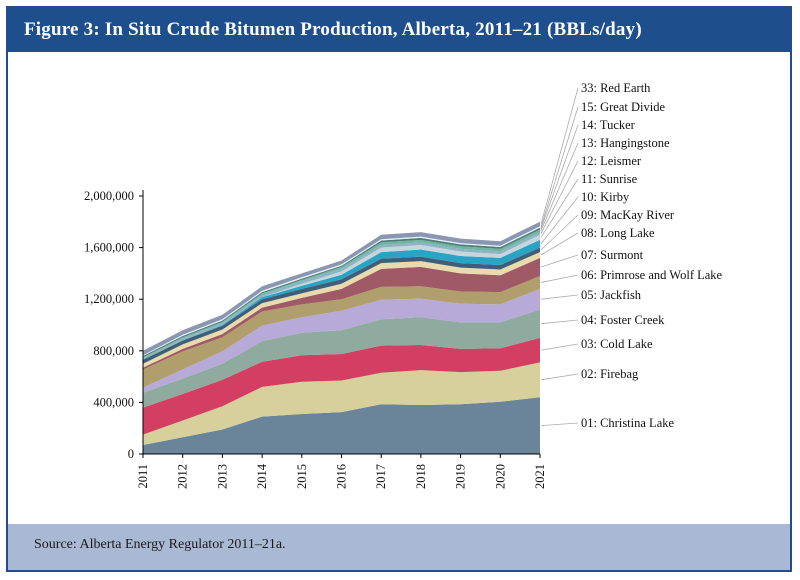 The width and height of the screenshot is (800, 580). What do you see at coordinates (652, 275) in the screenshot?
I see `legend-label: 06: Primrose and Wolf Lake` at bounding box center [652, 275].